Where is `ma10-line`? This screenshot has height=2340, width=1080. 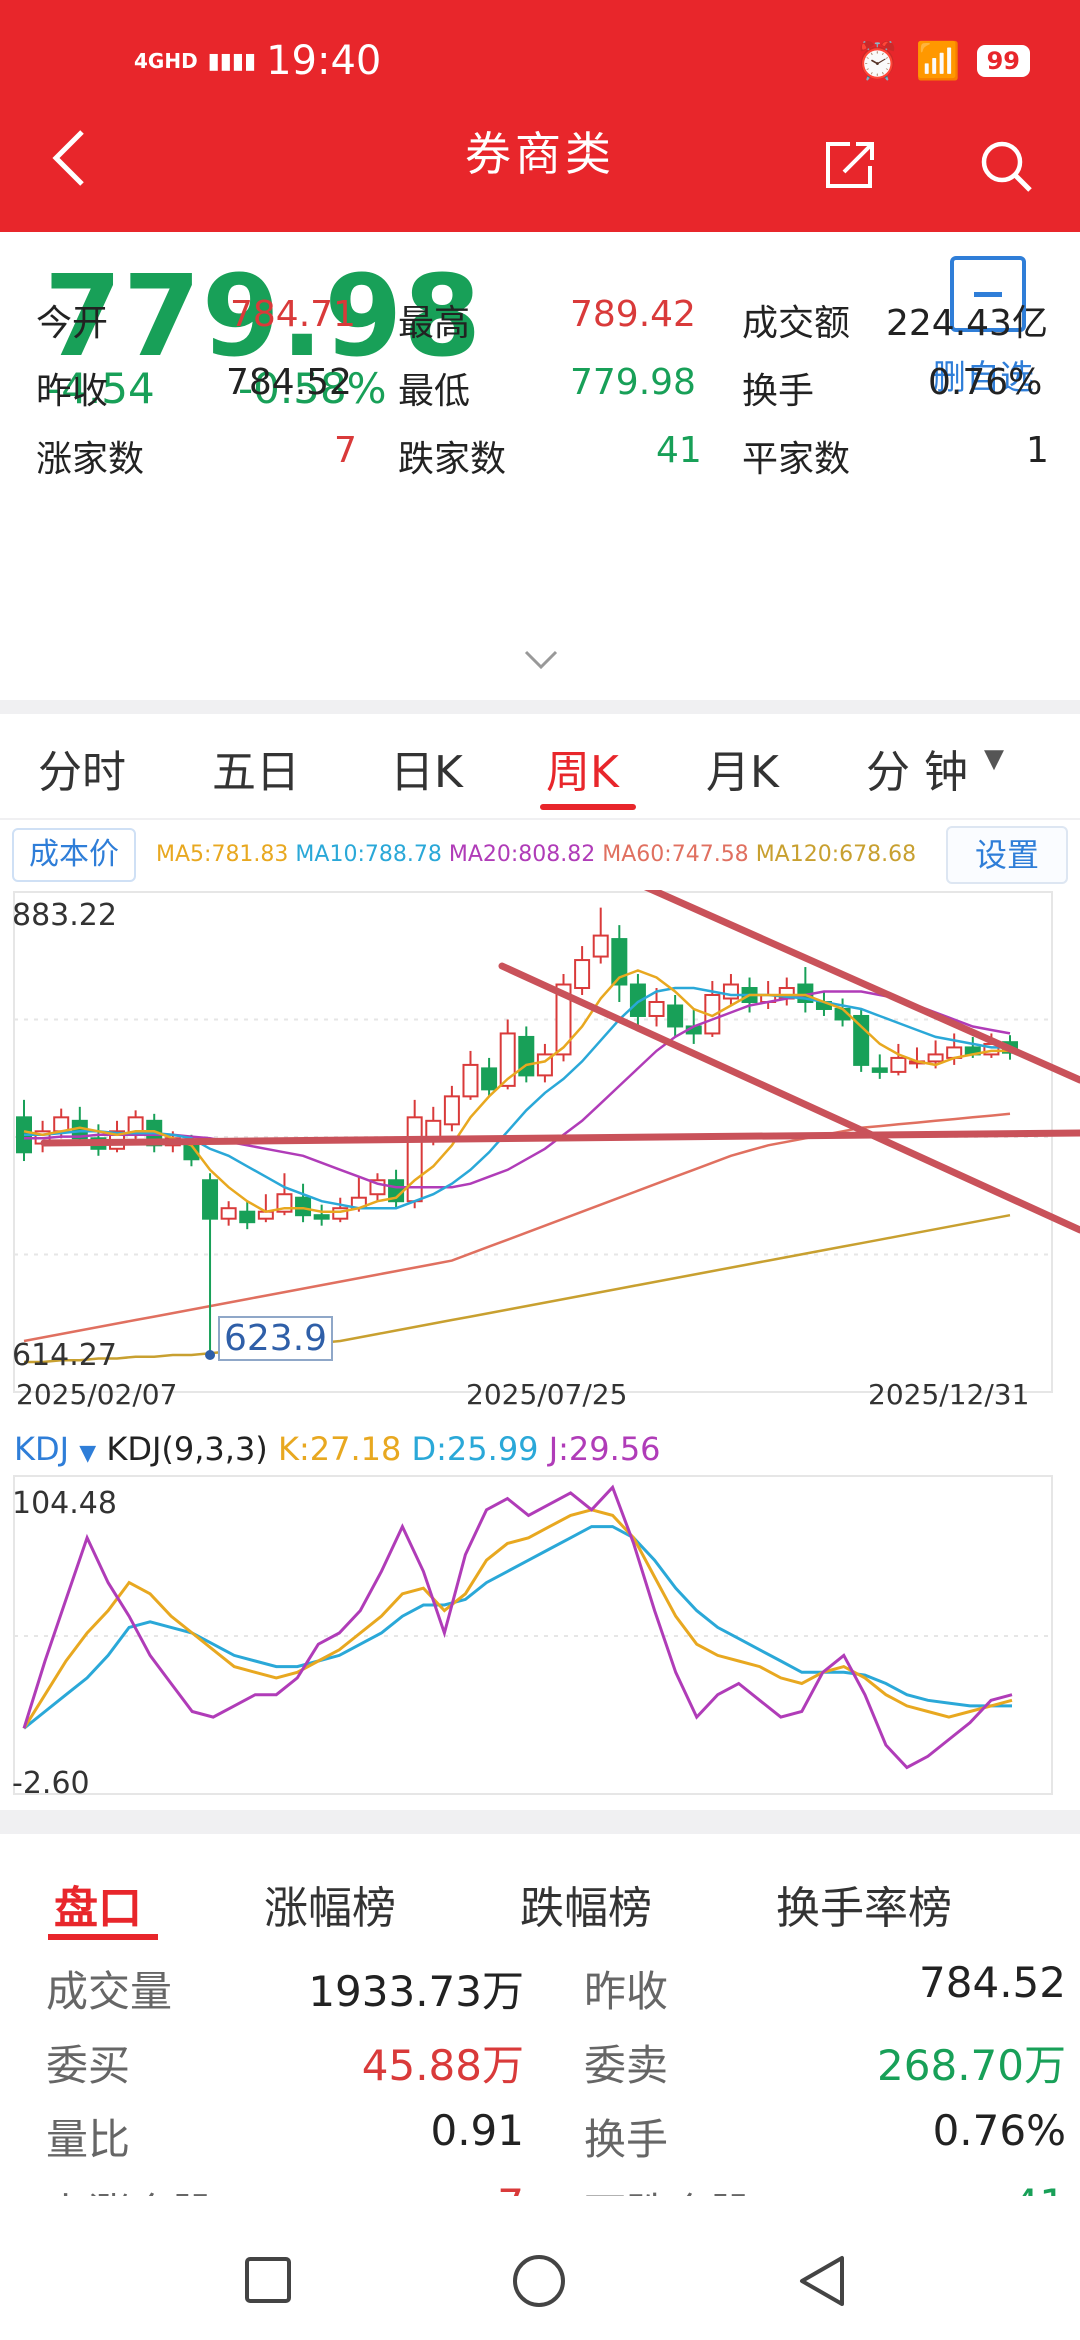 ma10-line is located at coordinates (517, 1098).